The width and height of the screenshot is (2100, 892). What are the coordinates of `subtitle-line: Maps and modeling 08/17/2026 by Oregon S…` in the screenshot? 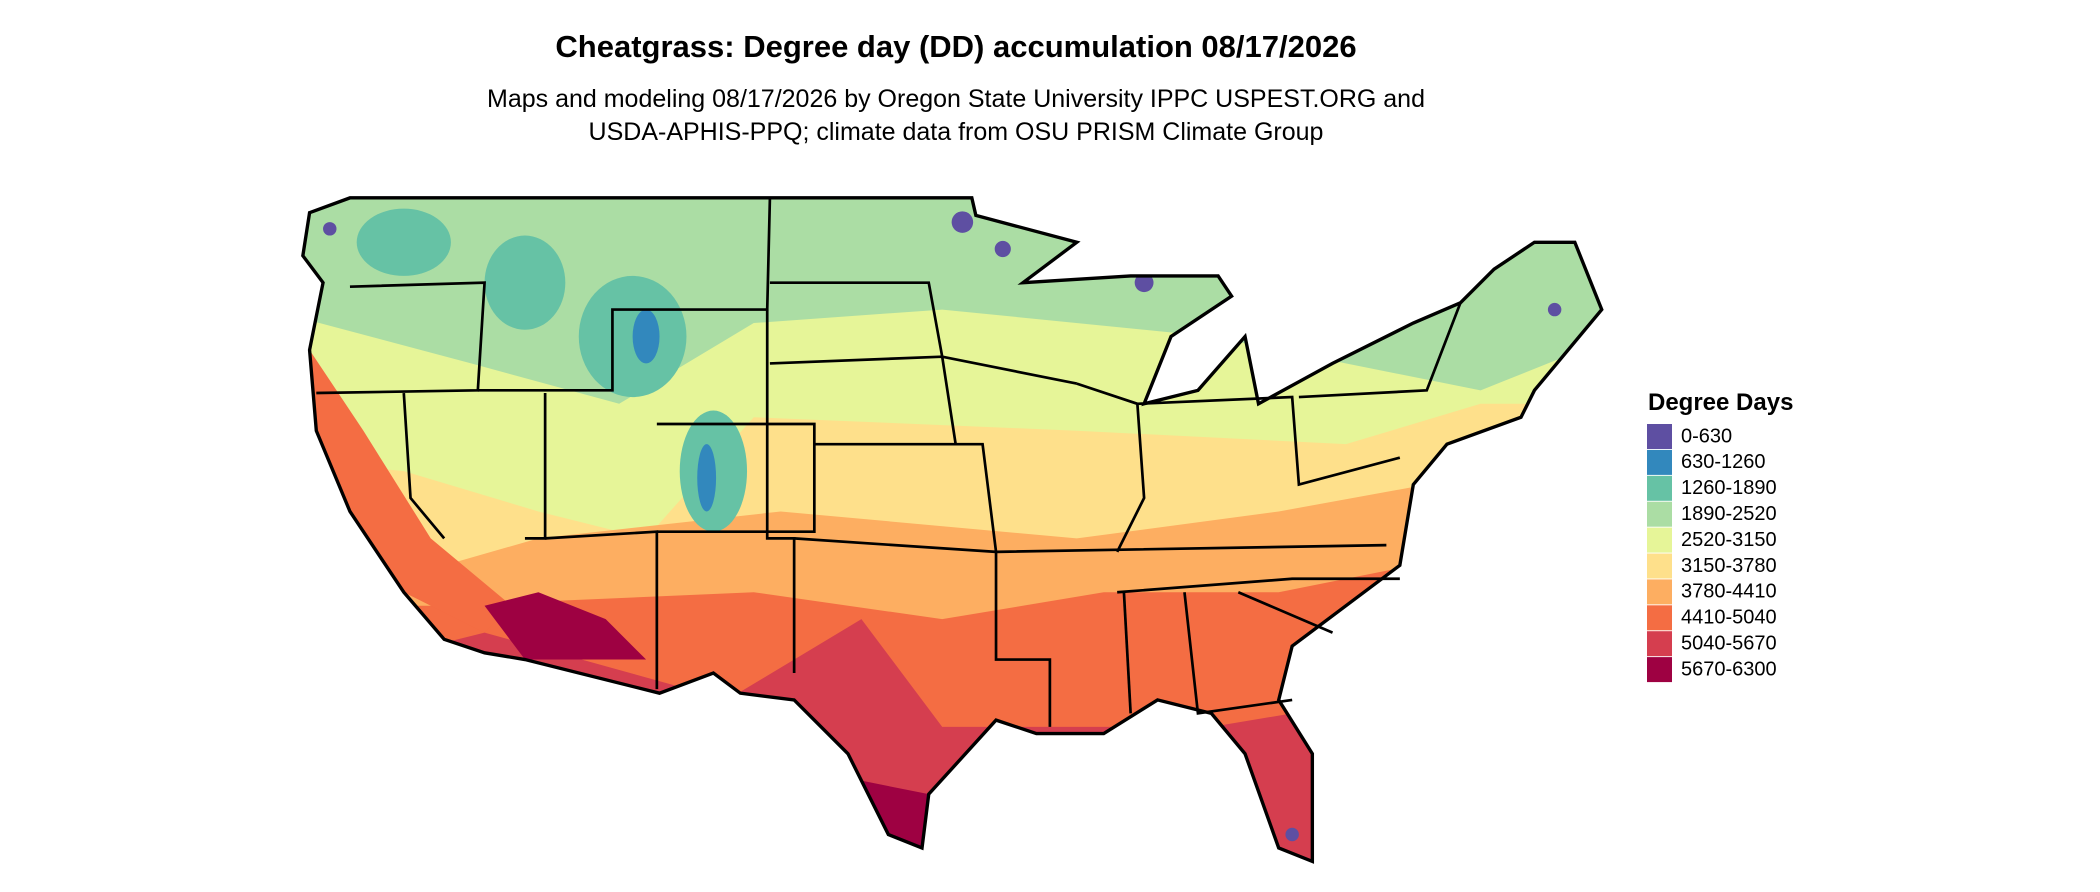 It's located at (956, 99).